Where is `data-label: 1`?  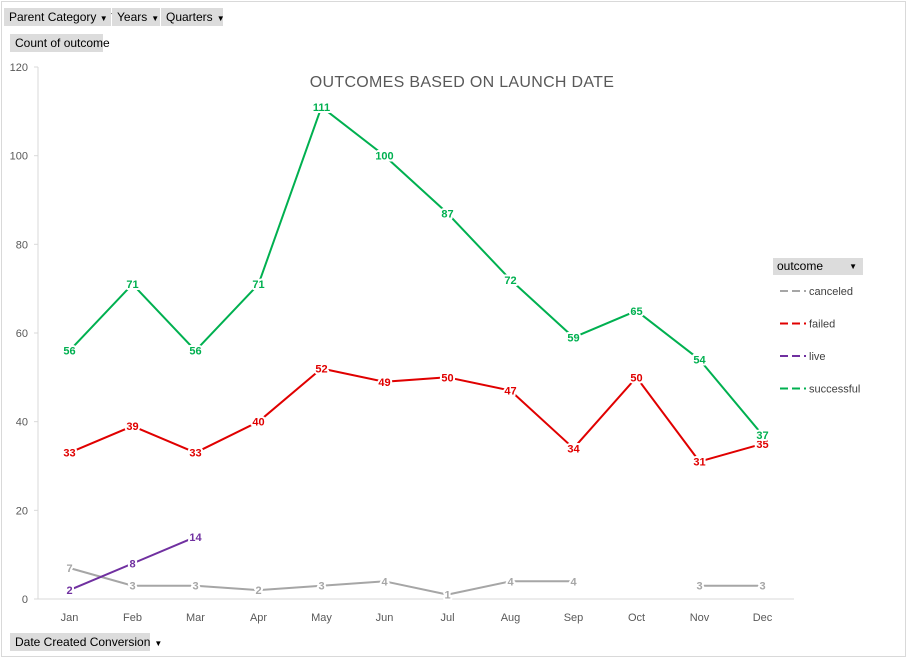 data-label: 1 is located at coordinates (447, 596).